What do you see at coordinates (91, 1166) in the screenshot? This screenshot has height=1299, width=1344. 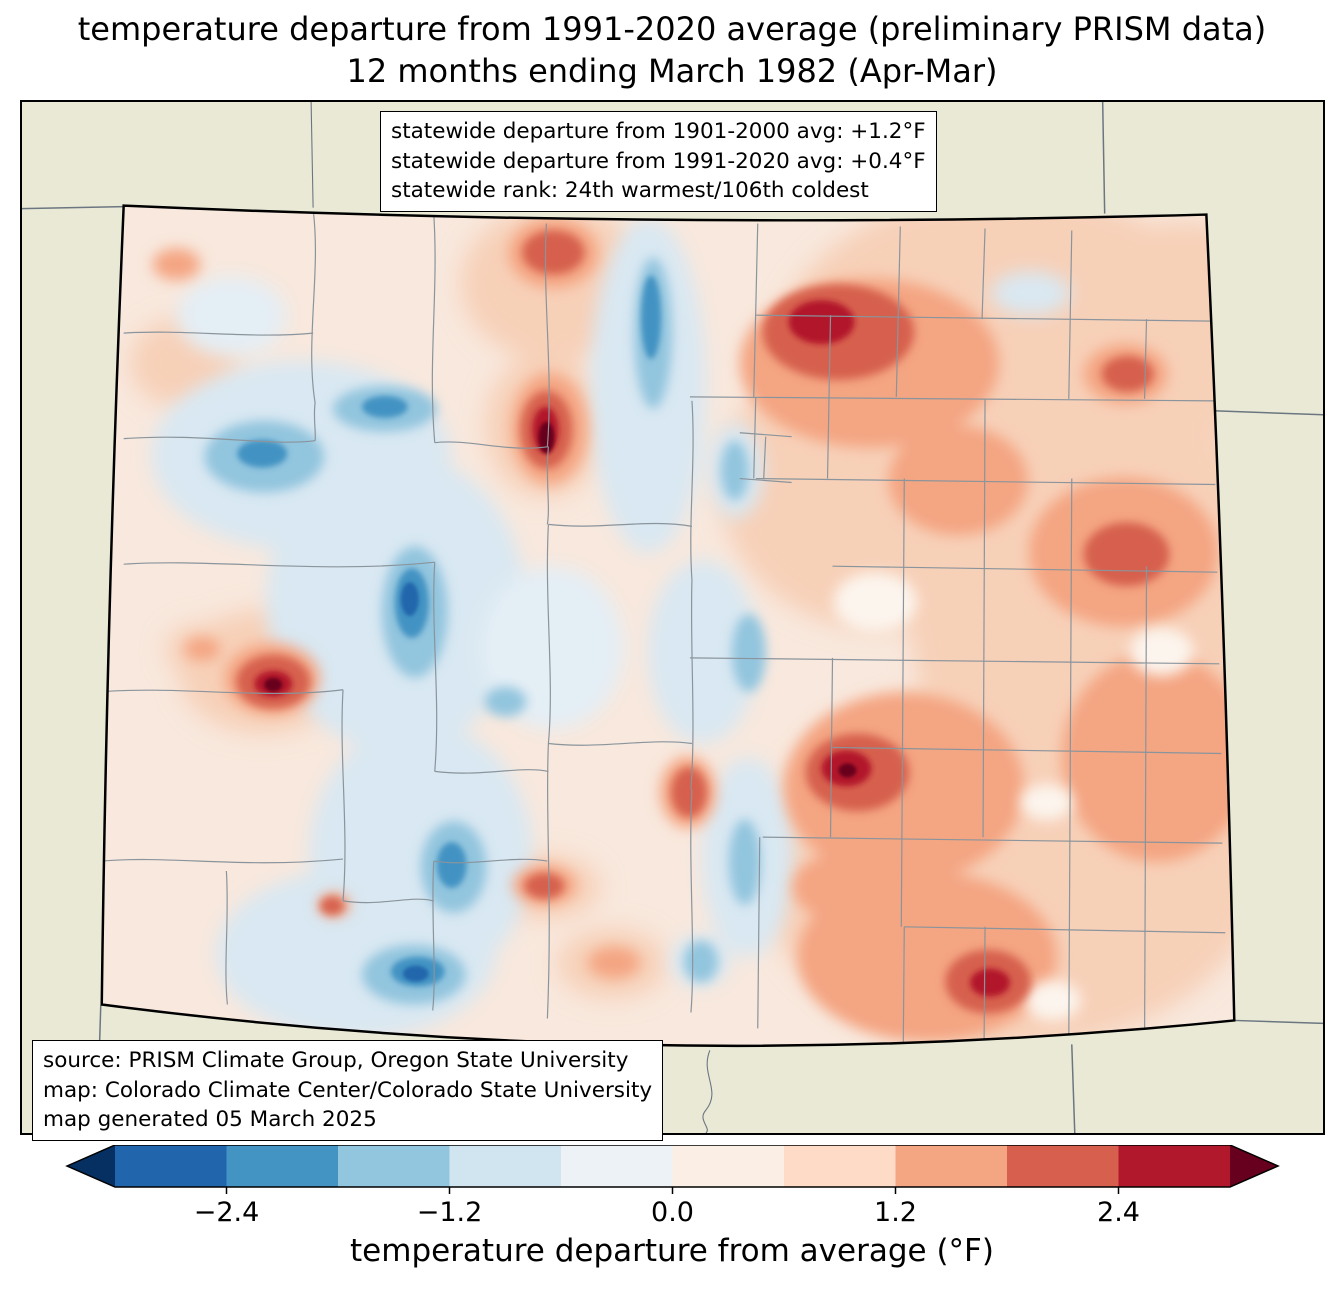 I see `colorbar-arrow-left` at bounding box center [91, 1166].